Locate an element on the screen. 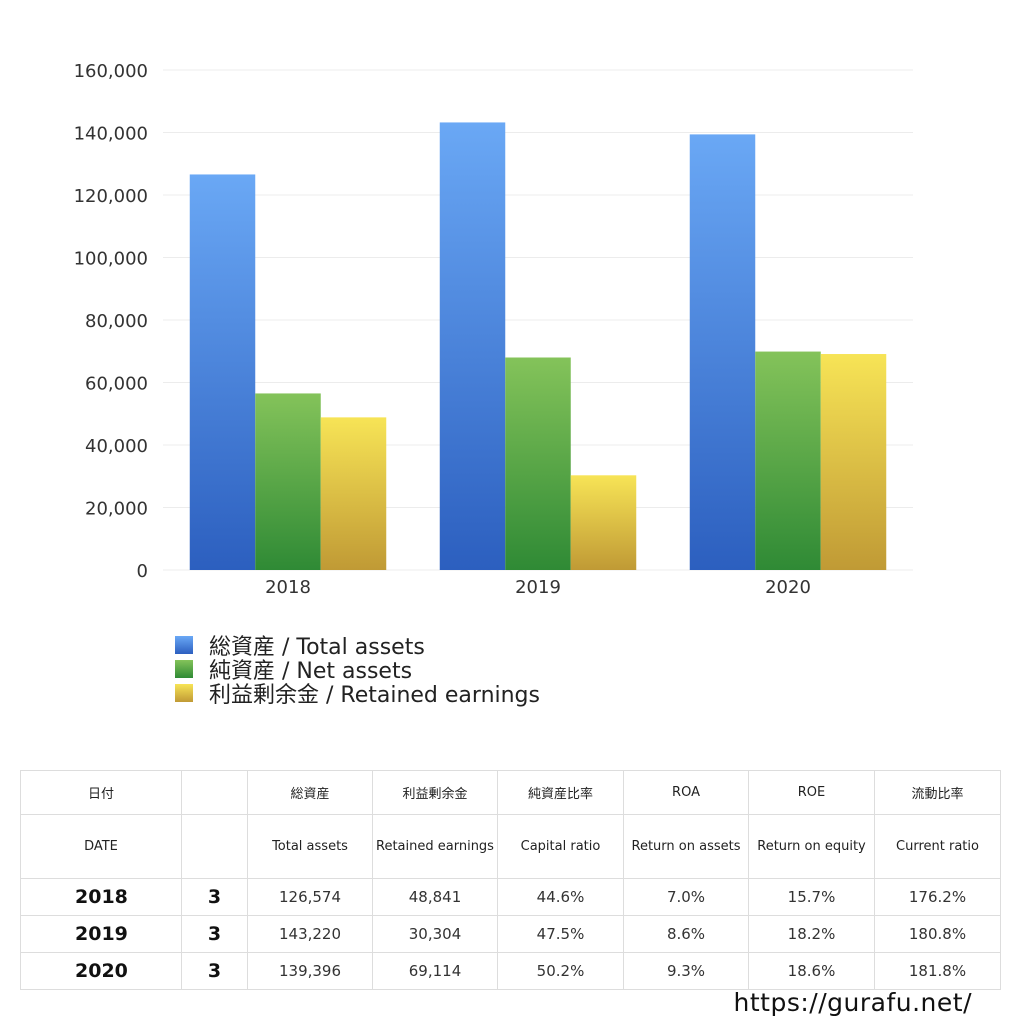 The image size is (1024, 1024). table-cell: 176.2% is located at coordinates (937, 897).